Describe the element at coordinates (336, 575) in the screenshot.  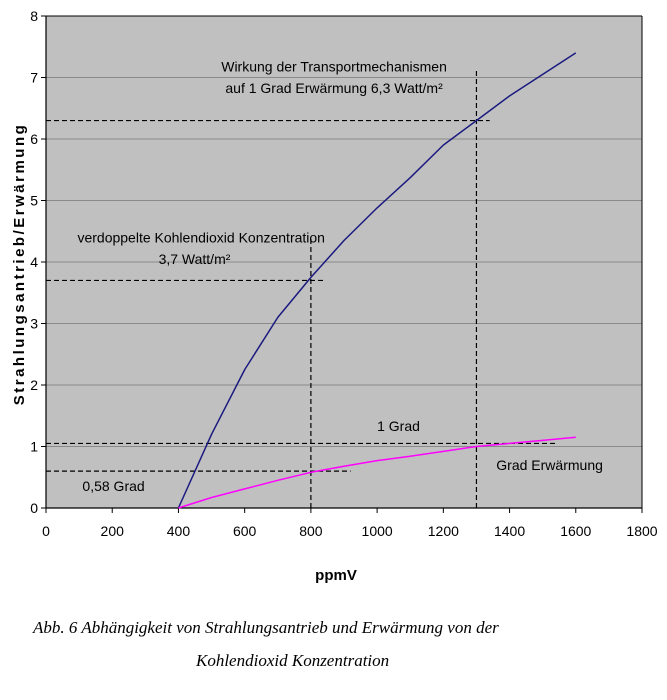
I see `x-axis-title: ppmV` at that location.